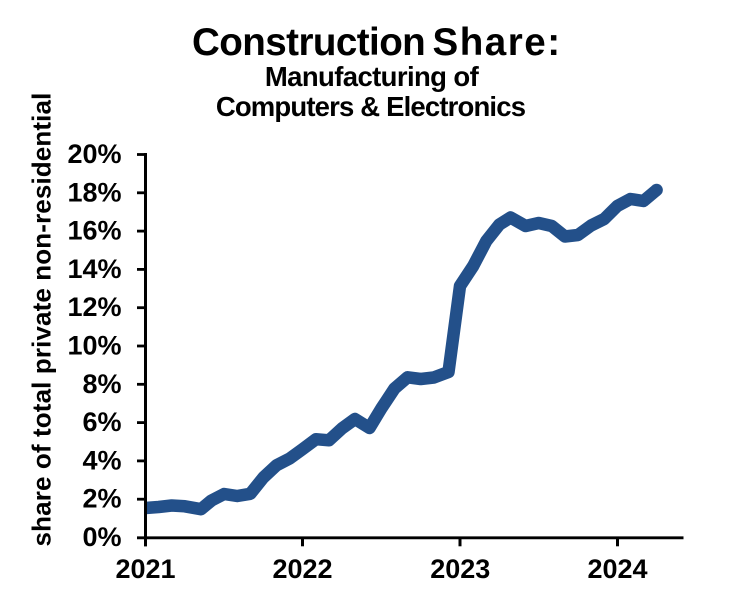  I want to click on svg-text: 20%, so click(94, 154).